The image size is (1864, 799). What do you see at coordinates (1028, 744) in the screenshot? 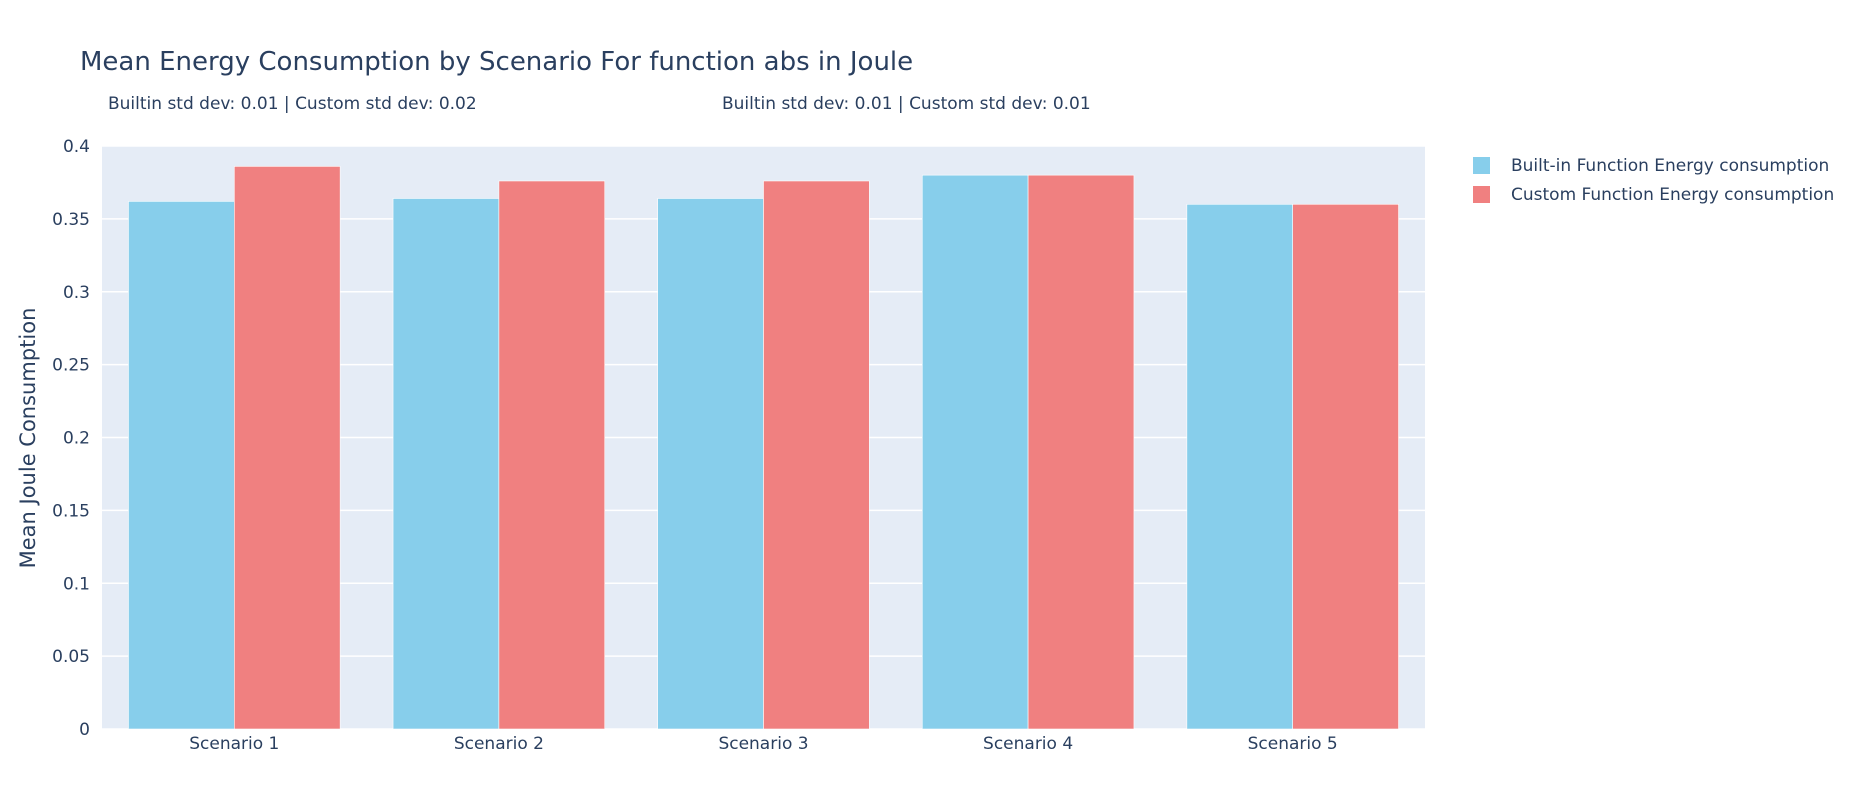
I see `x-tick-label: Scenario 4` at bounding box center [1028, 744].